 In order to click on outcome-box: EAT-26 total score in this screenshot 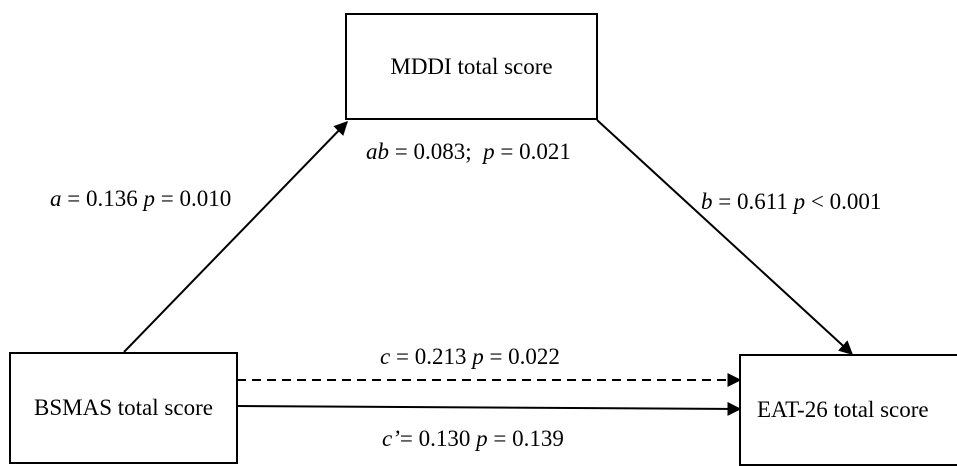, I will do `click(848, 410)`.